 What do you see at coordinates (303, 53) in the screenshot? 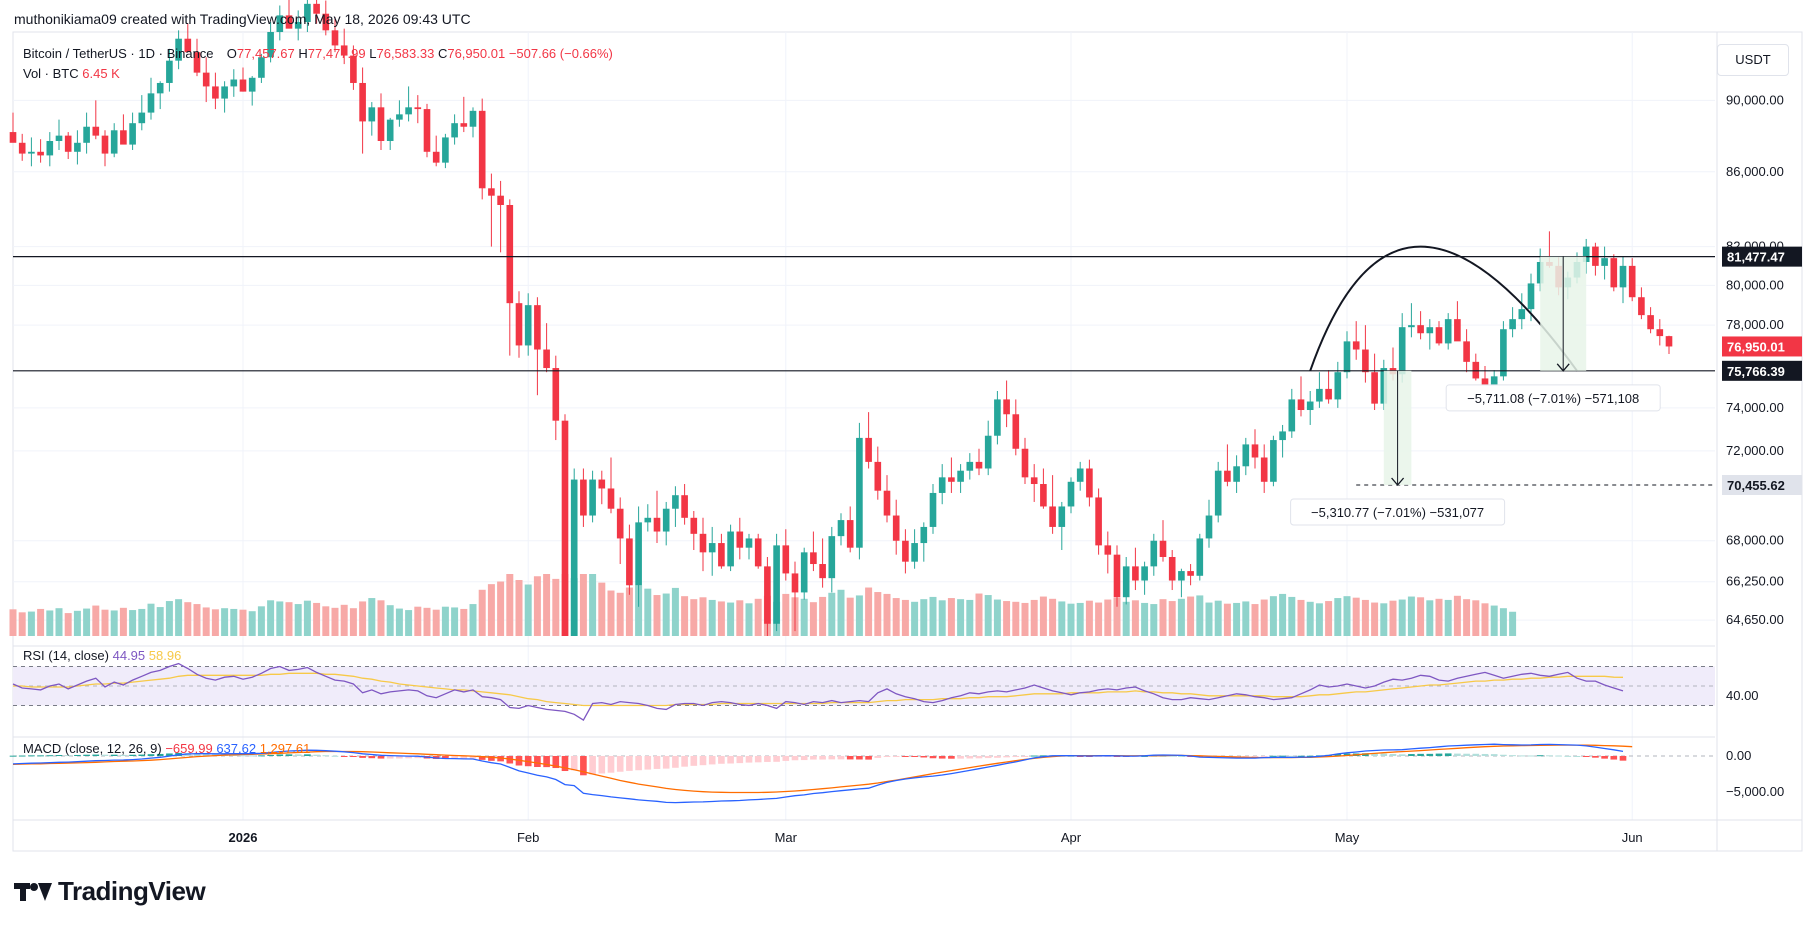
I see `high-label: H` at bounding box center [303, 53].